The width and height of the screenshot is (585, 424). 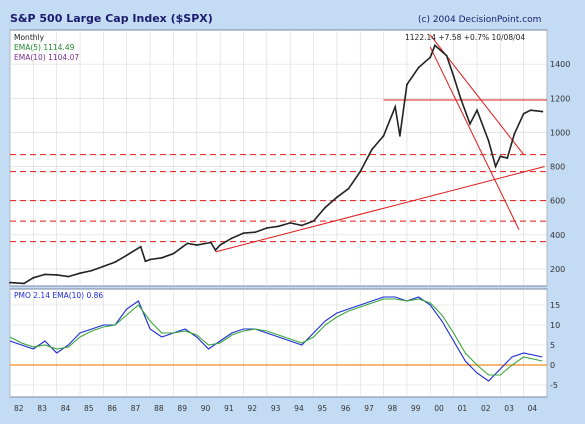 I want to click on price-y-tick-label: 1400, so click(x=560, y=64).